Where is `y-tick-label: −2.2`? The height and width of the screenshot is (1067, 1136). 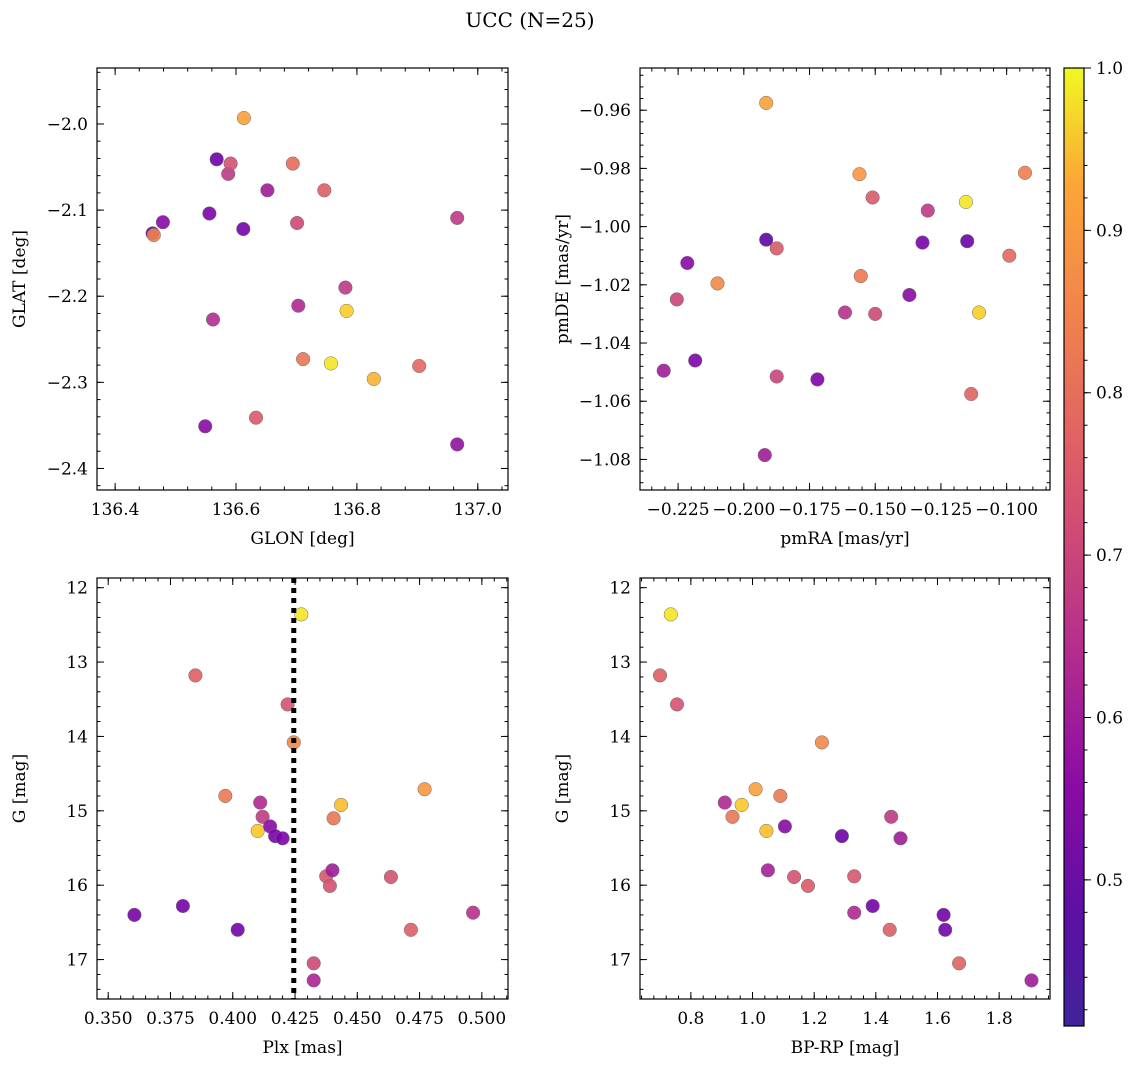 y-tick-label: −2.2 is located at coordinates (67, 297).